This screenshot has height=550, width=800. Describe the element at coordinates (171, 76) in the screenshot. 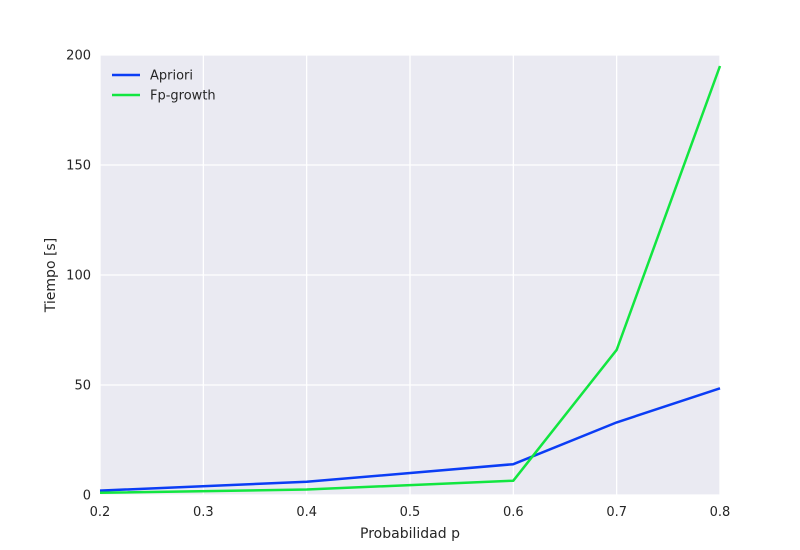

I see `legend-label-apriori: Apriori` at that location.